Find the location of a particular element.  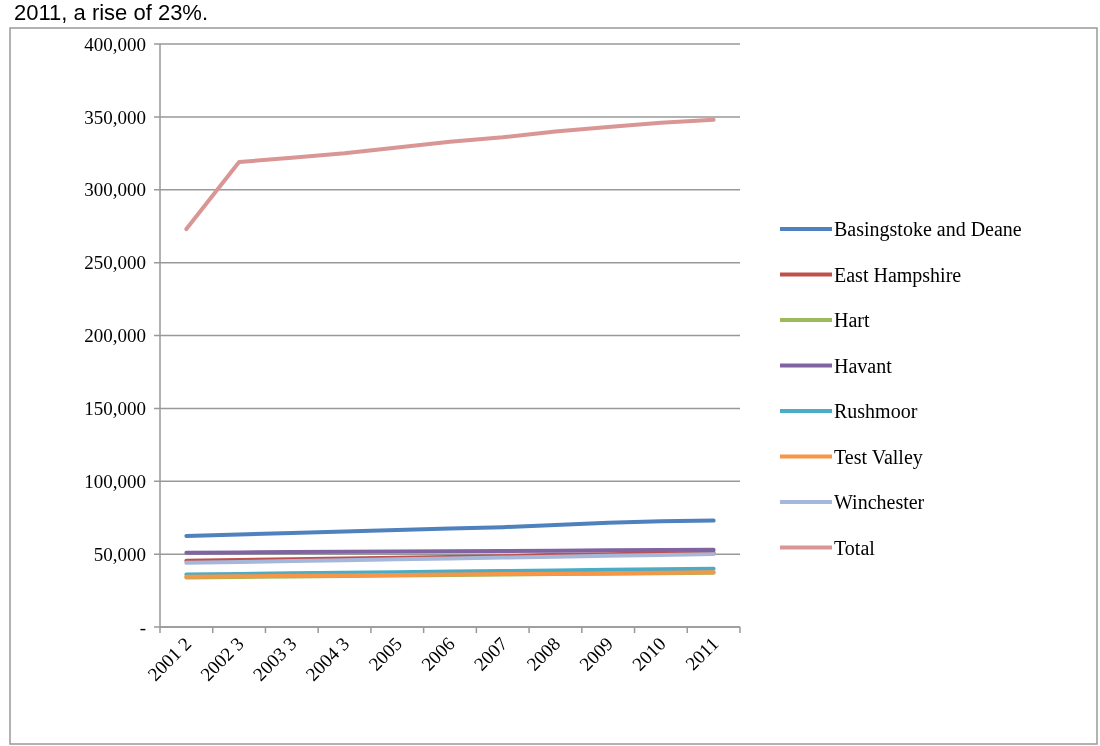

legend-label: Test Valley is located at coordinates (878, 457).